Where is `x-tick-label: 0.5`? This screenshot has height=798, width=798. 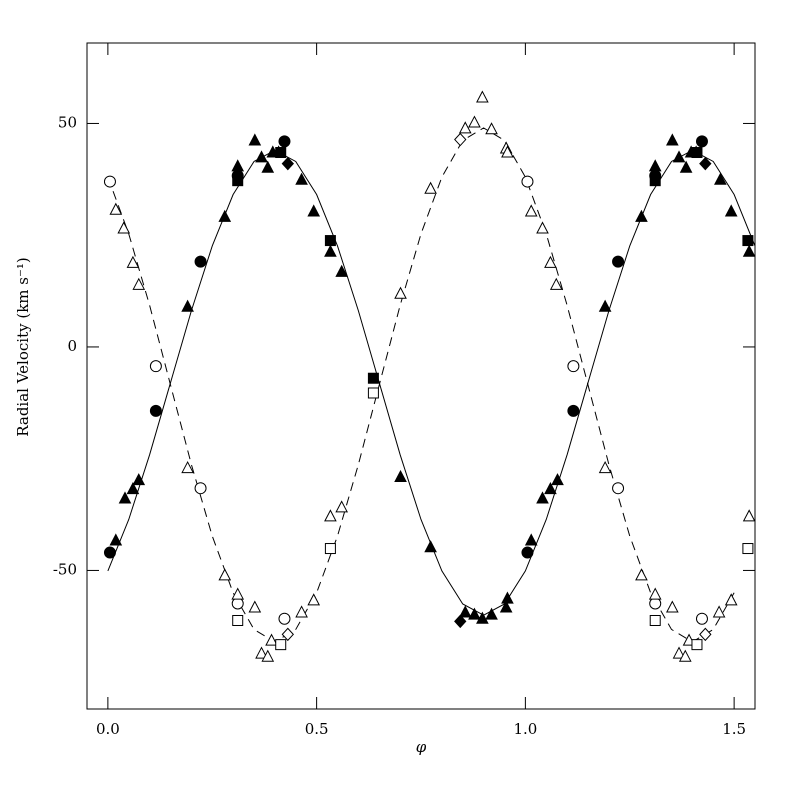
x-tick-label: 0.5 is located at coordinates (317, 729).